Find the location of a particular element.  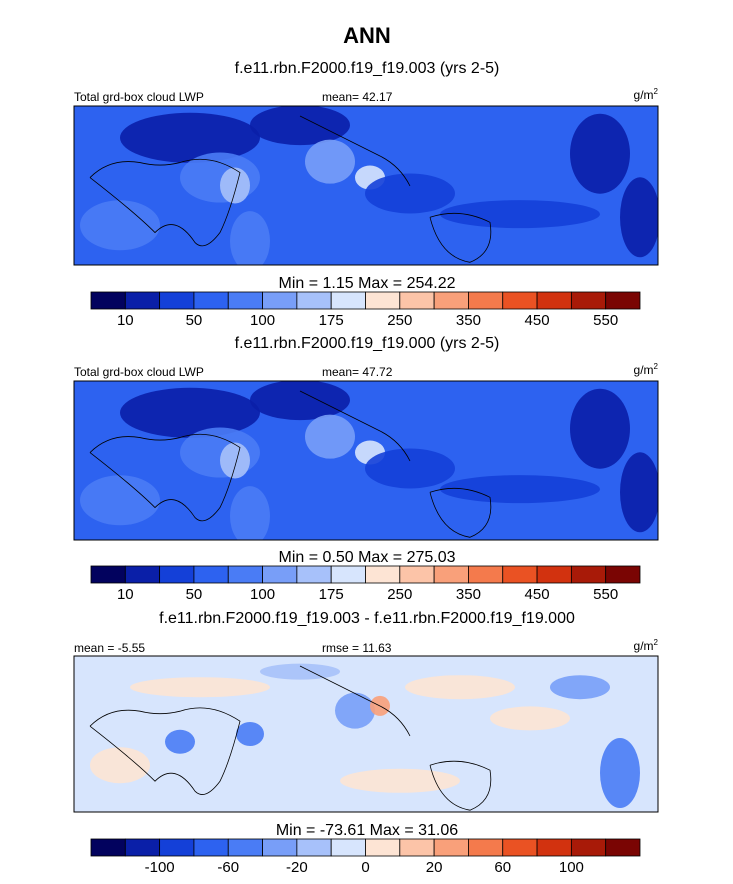

center-label: mean= 42.17 is located at coordinates (357, 97).